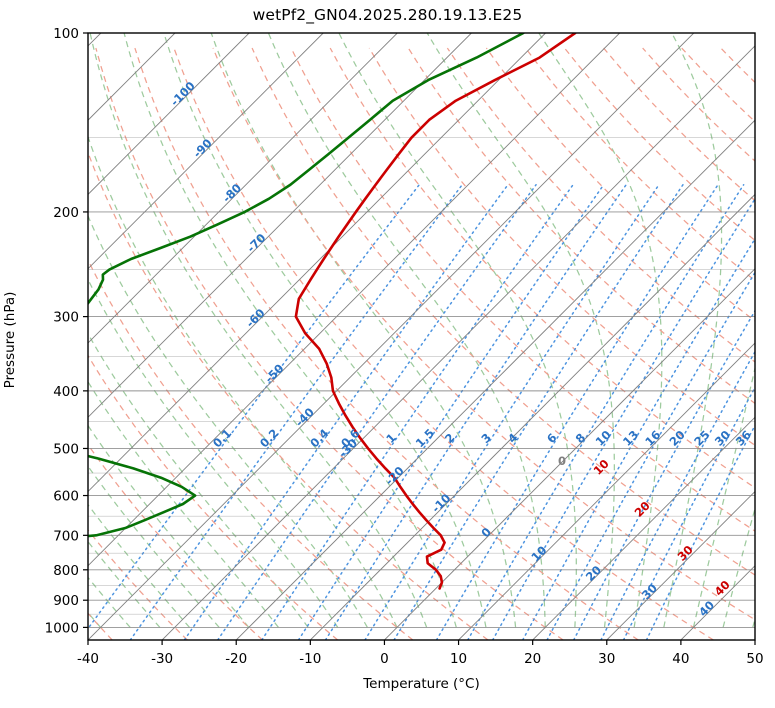  What do you see at coordinates (95, 619) in the screenshot?
I see `moist-adiabat--40` at bounding box center [95, 619].